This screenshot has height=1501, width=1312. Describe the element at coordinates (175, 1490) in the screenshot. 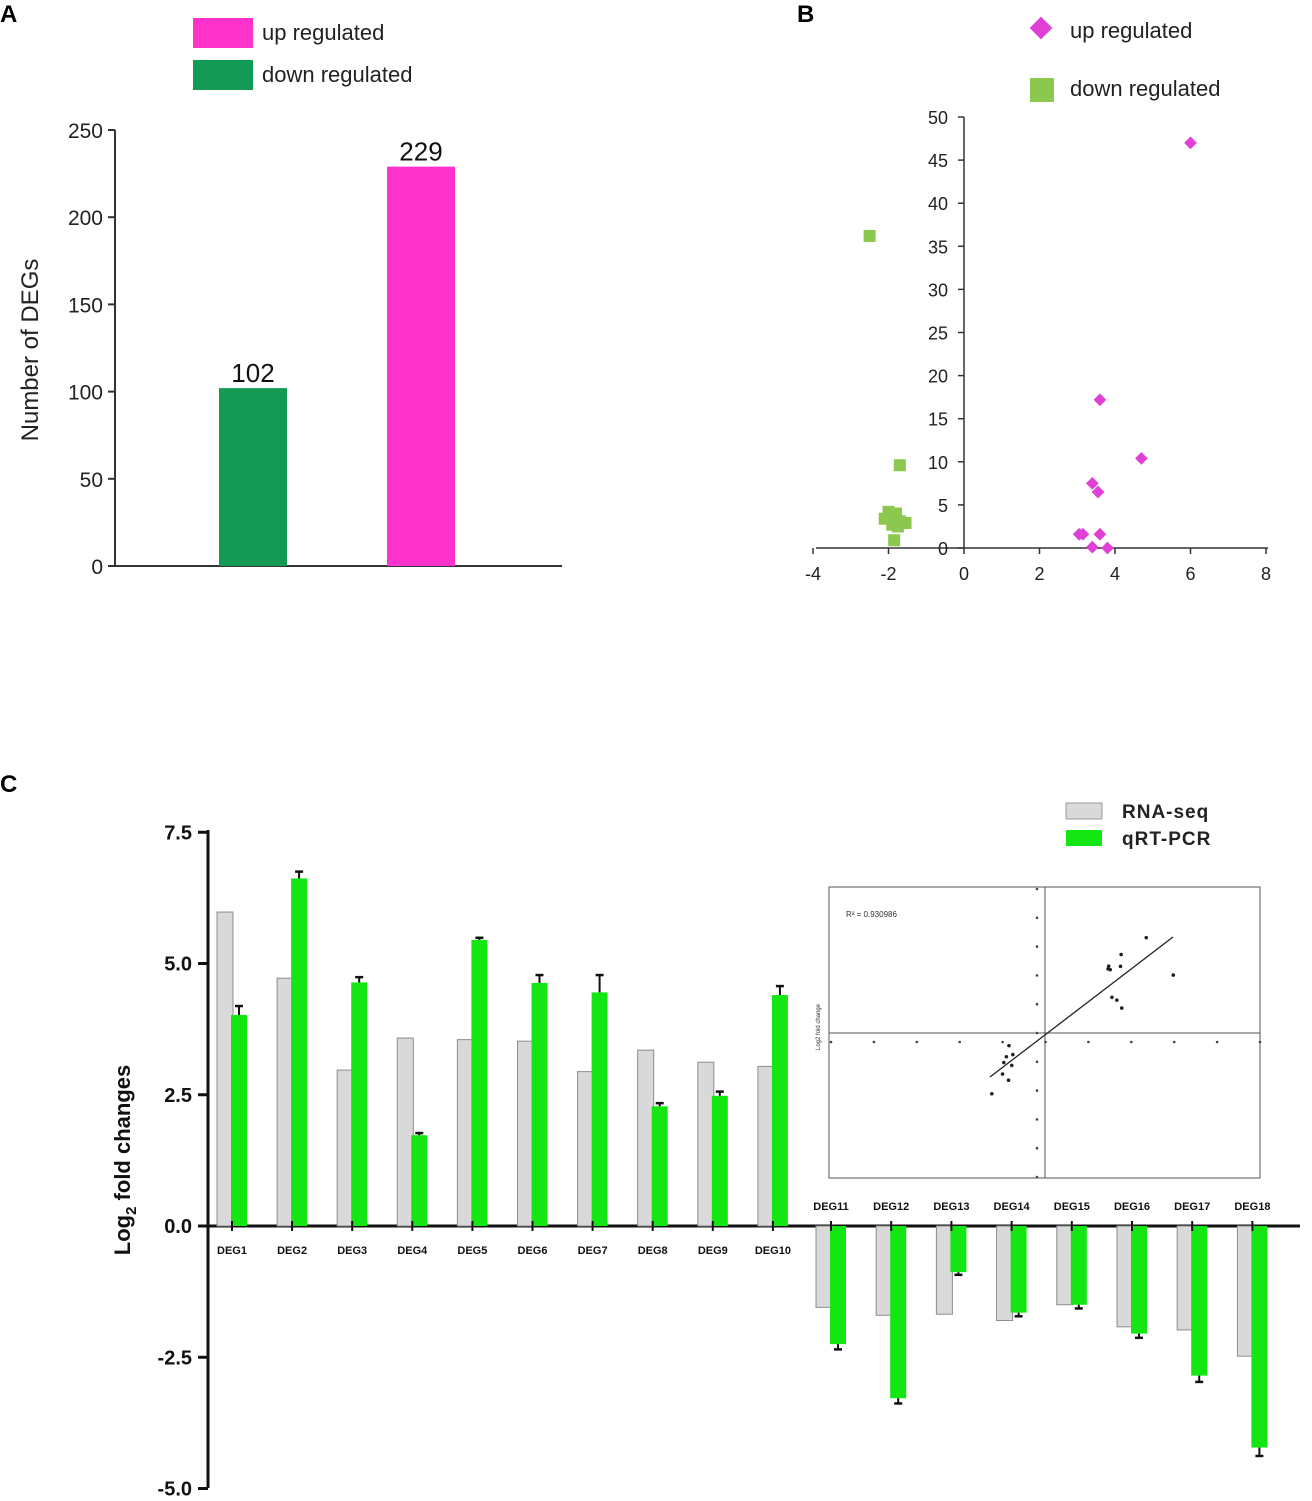

I see `y-tick-label: -5.0` at that location.